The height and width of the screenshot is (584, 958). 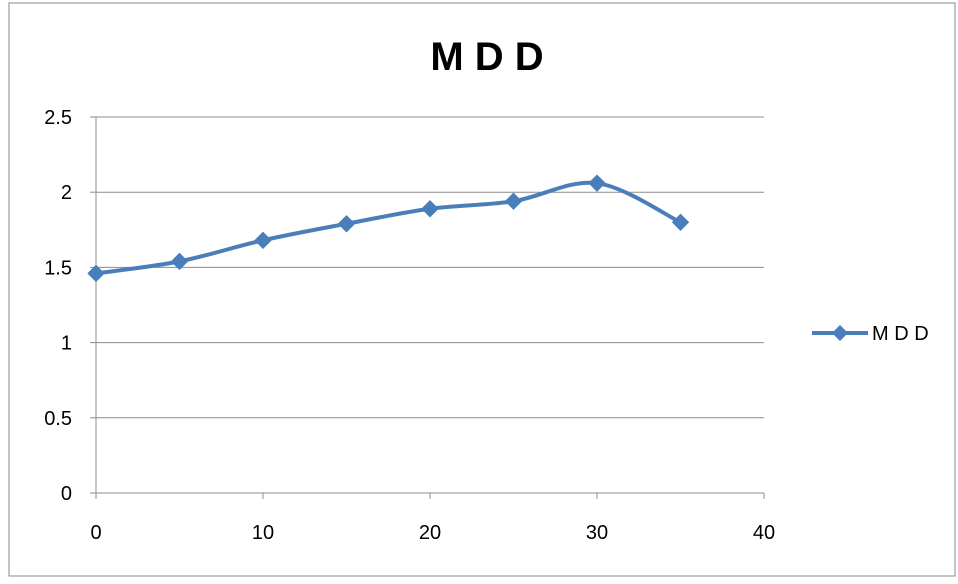 I want to click on chart-title: M D D, so click(x=486, y=57).